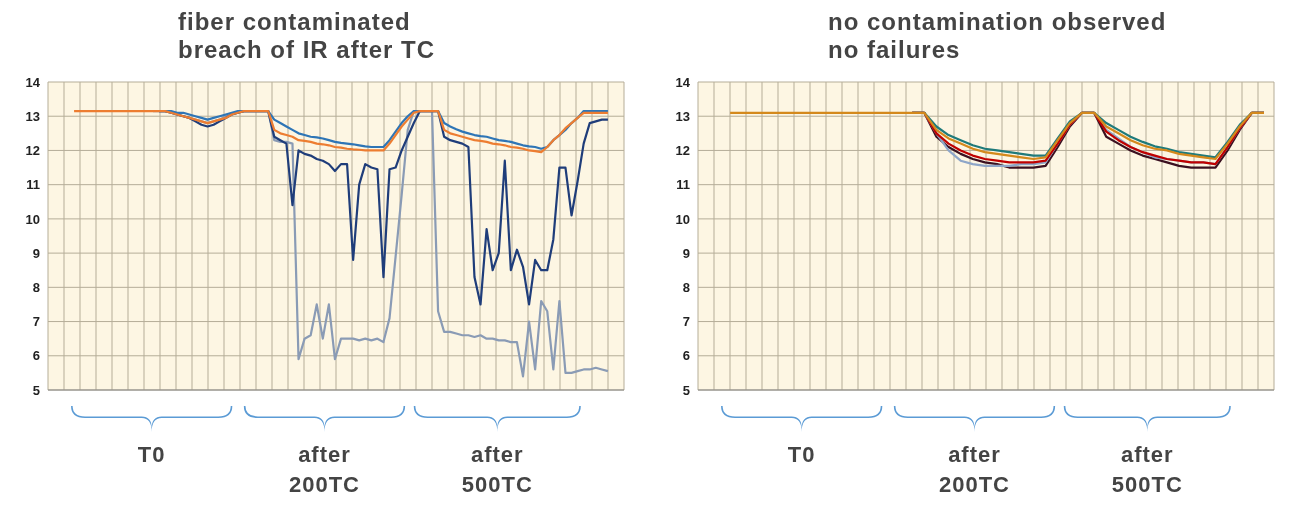 This screenshot has width=1296, height=524. Describe the element at coordinates (307, 36) in the screenshot. I see `chart-title: fiber contaminated breach of IR after TC` at that location.